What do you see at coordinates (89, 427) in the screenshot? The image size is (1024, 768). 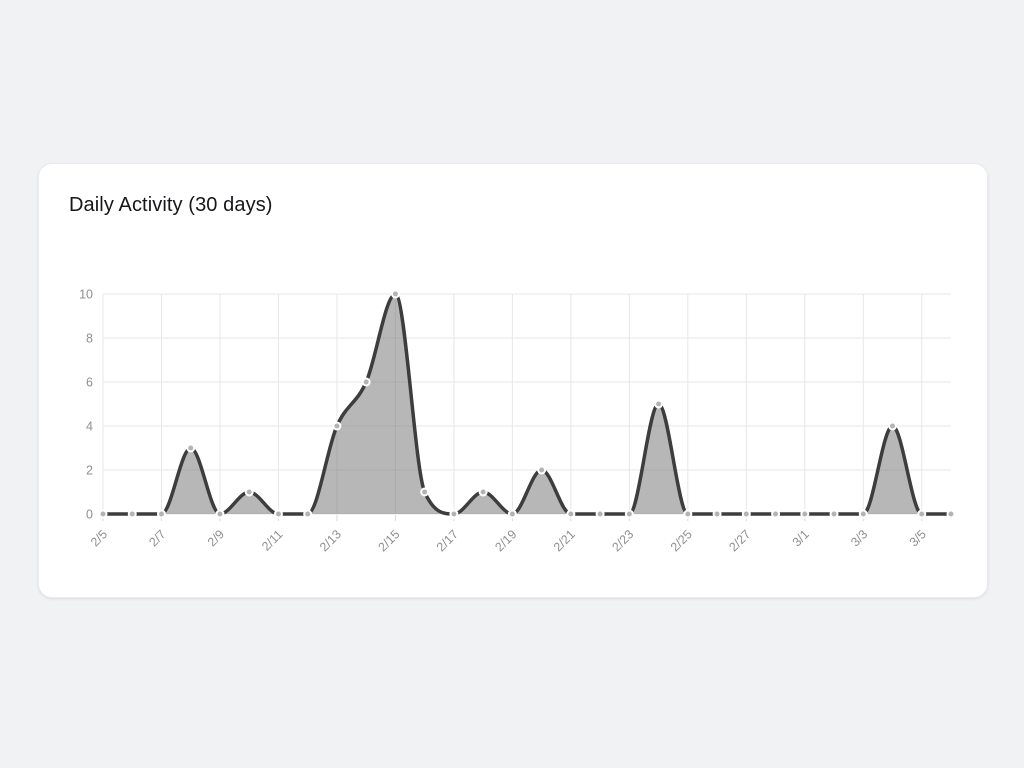 I see `y-tick-label: 4` at bounding box center [89, 427].